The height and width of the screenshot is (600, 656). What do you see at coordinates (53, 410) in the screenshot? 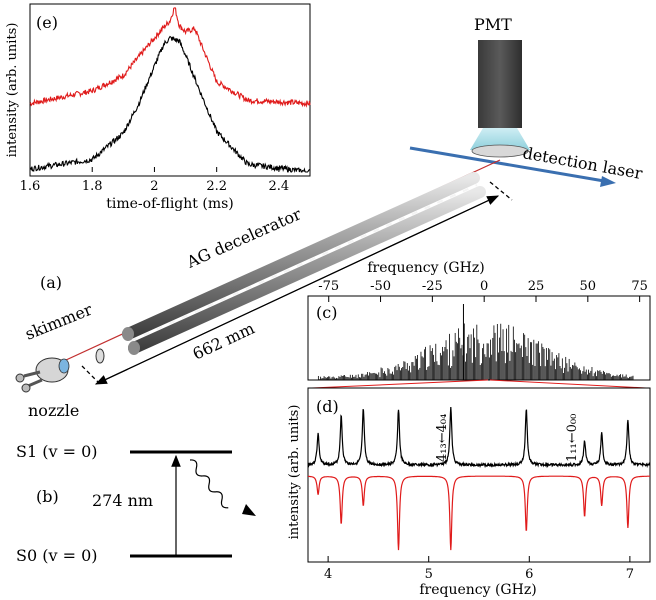
I see `nozzle-label: nozzle` at bounding box center [53, 410].